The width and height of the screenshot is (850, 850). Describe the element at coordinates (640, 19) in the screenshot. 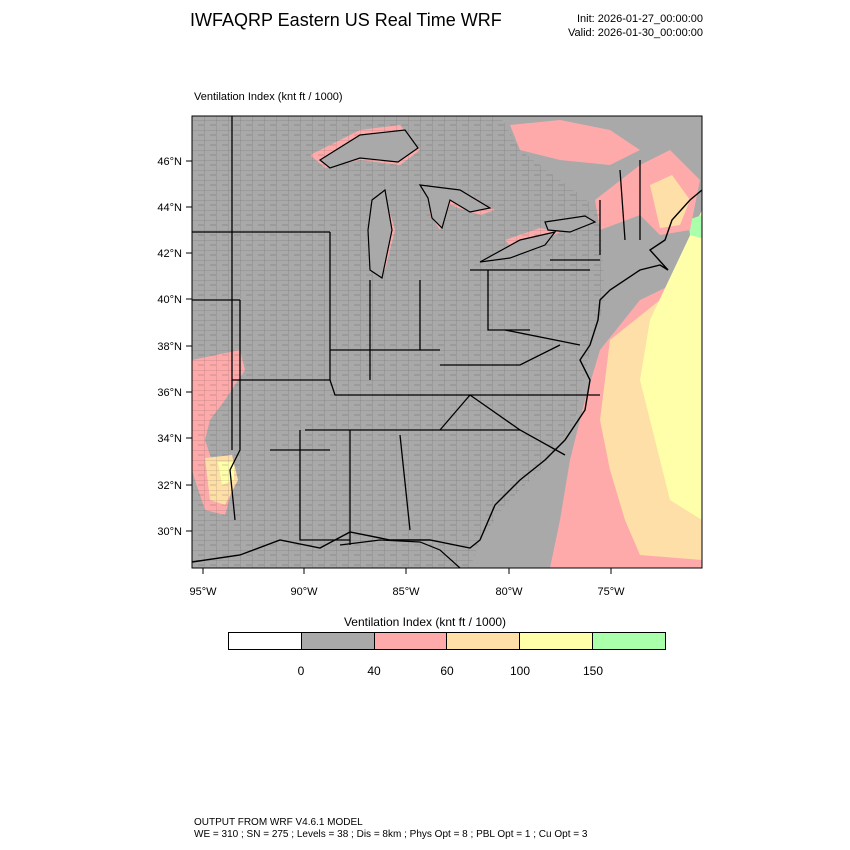

I see `init-time: Init: 2026-01-27_00:00:00` at that location.